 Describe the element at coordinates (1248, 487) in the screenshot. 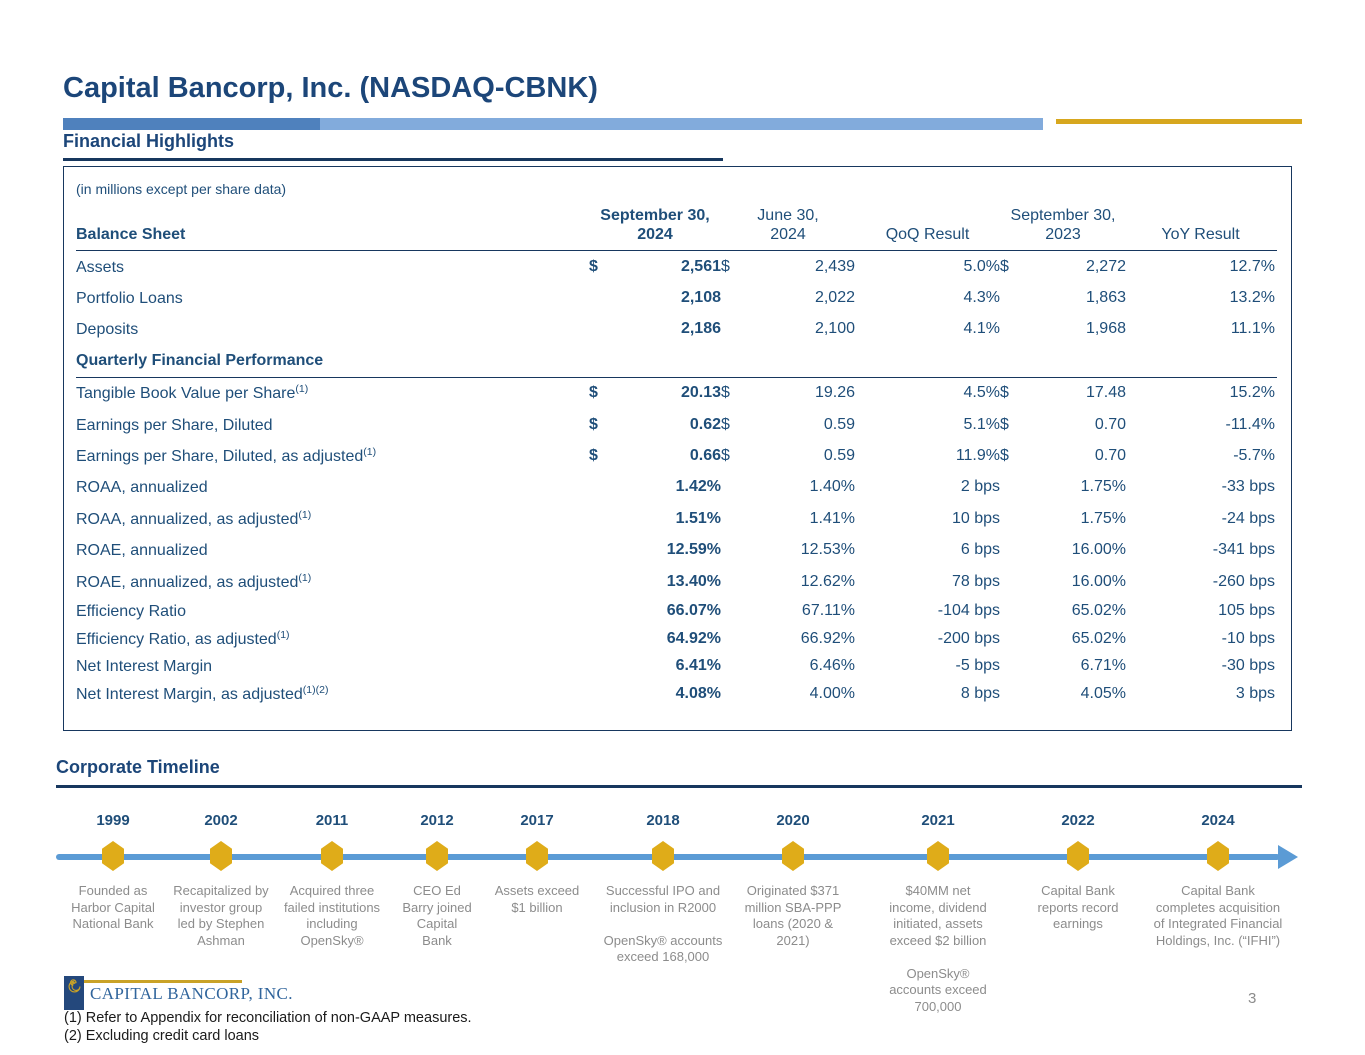

I see `value-yoy: -33 bps` at that location.